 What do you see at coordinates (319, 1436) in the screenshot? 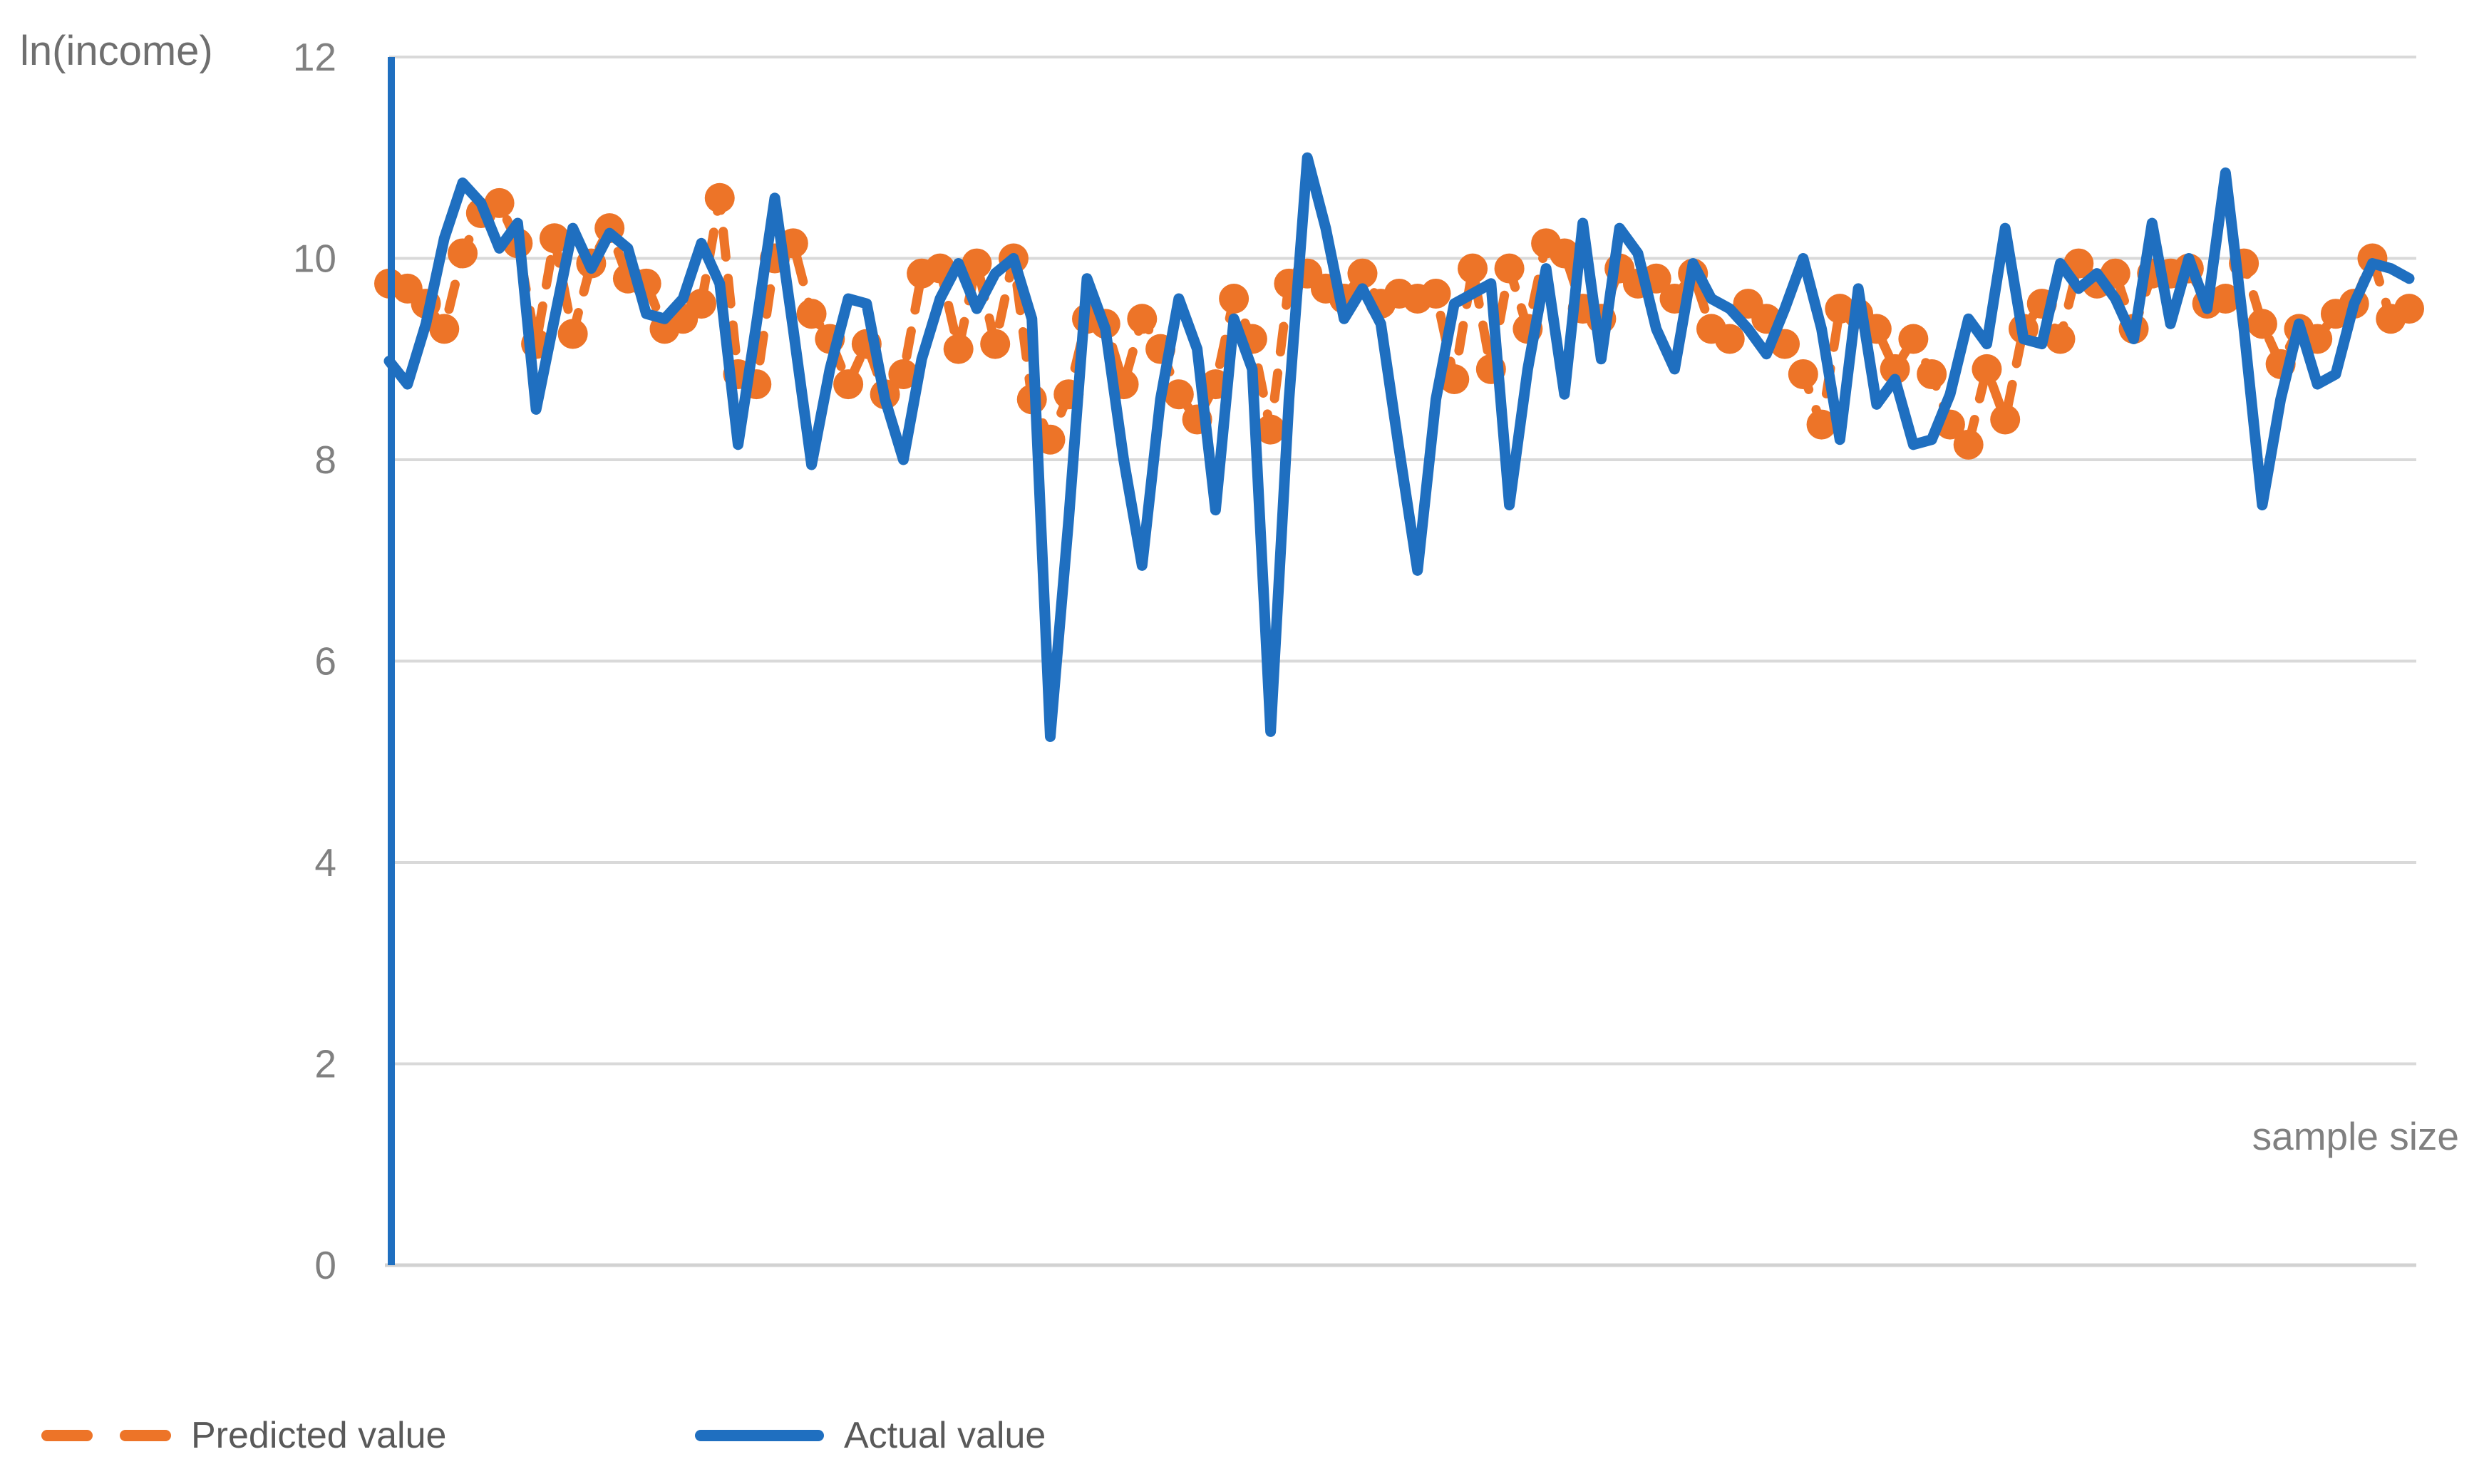
I see `predicted-legend-label: Predicted value` at bounding box center [319, 1436].